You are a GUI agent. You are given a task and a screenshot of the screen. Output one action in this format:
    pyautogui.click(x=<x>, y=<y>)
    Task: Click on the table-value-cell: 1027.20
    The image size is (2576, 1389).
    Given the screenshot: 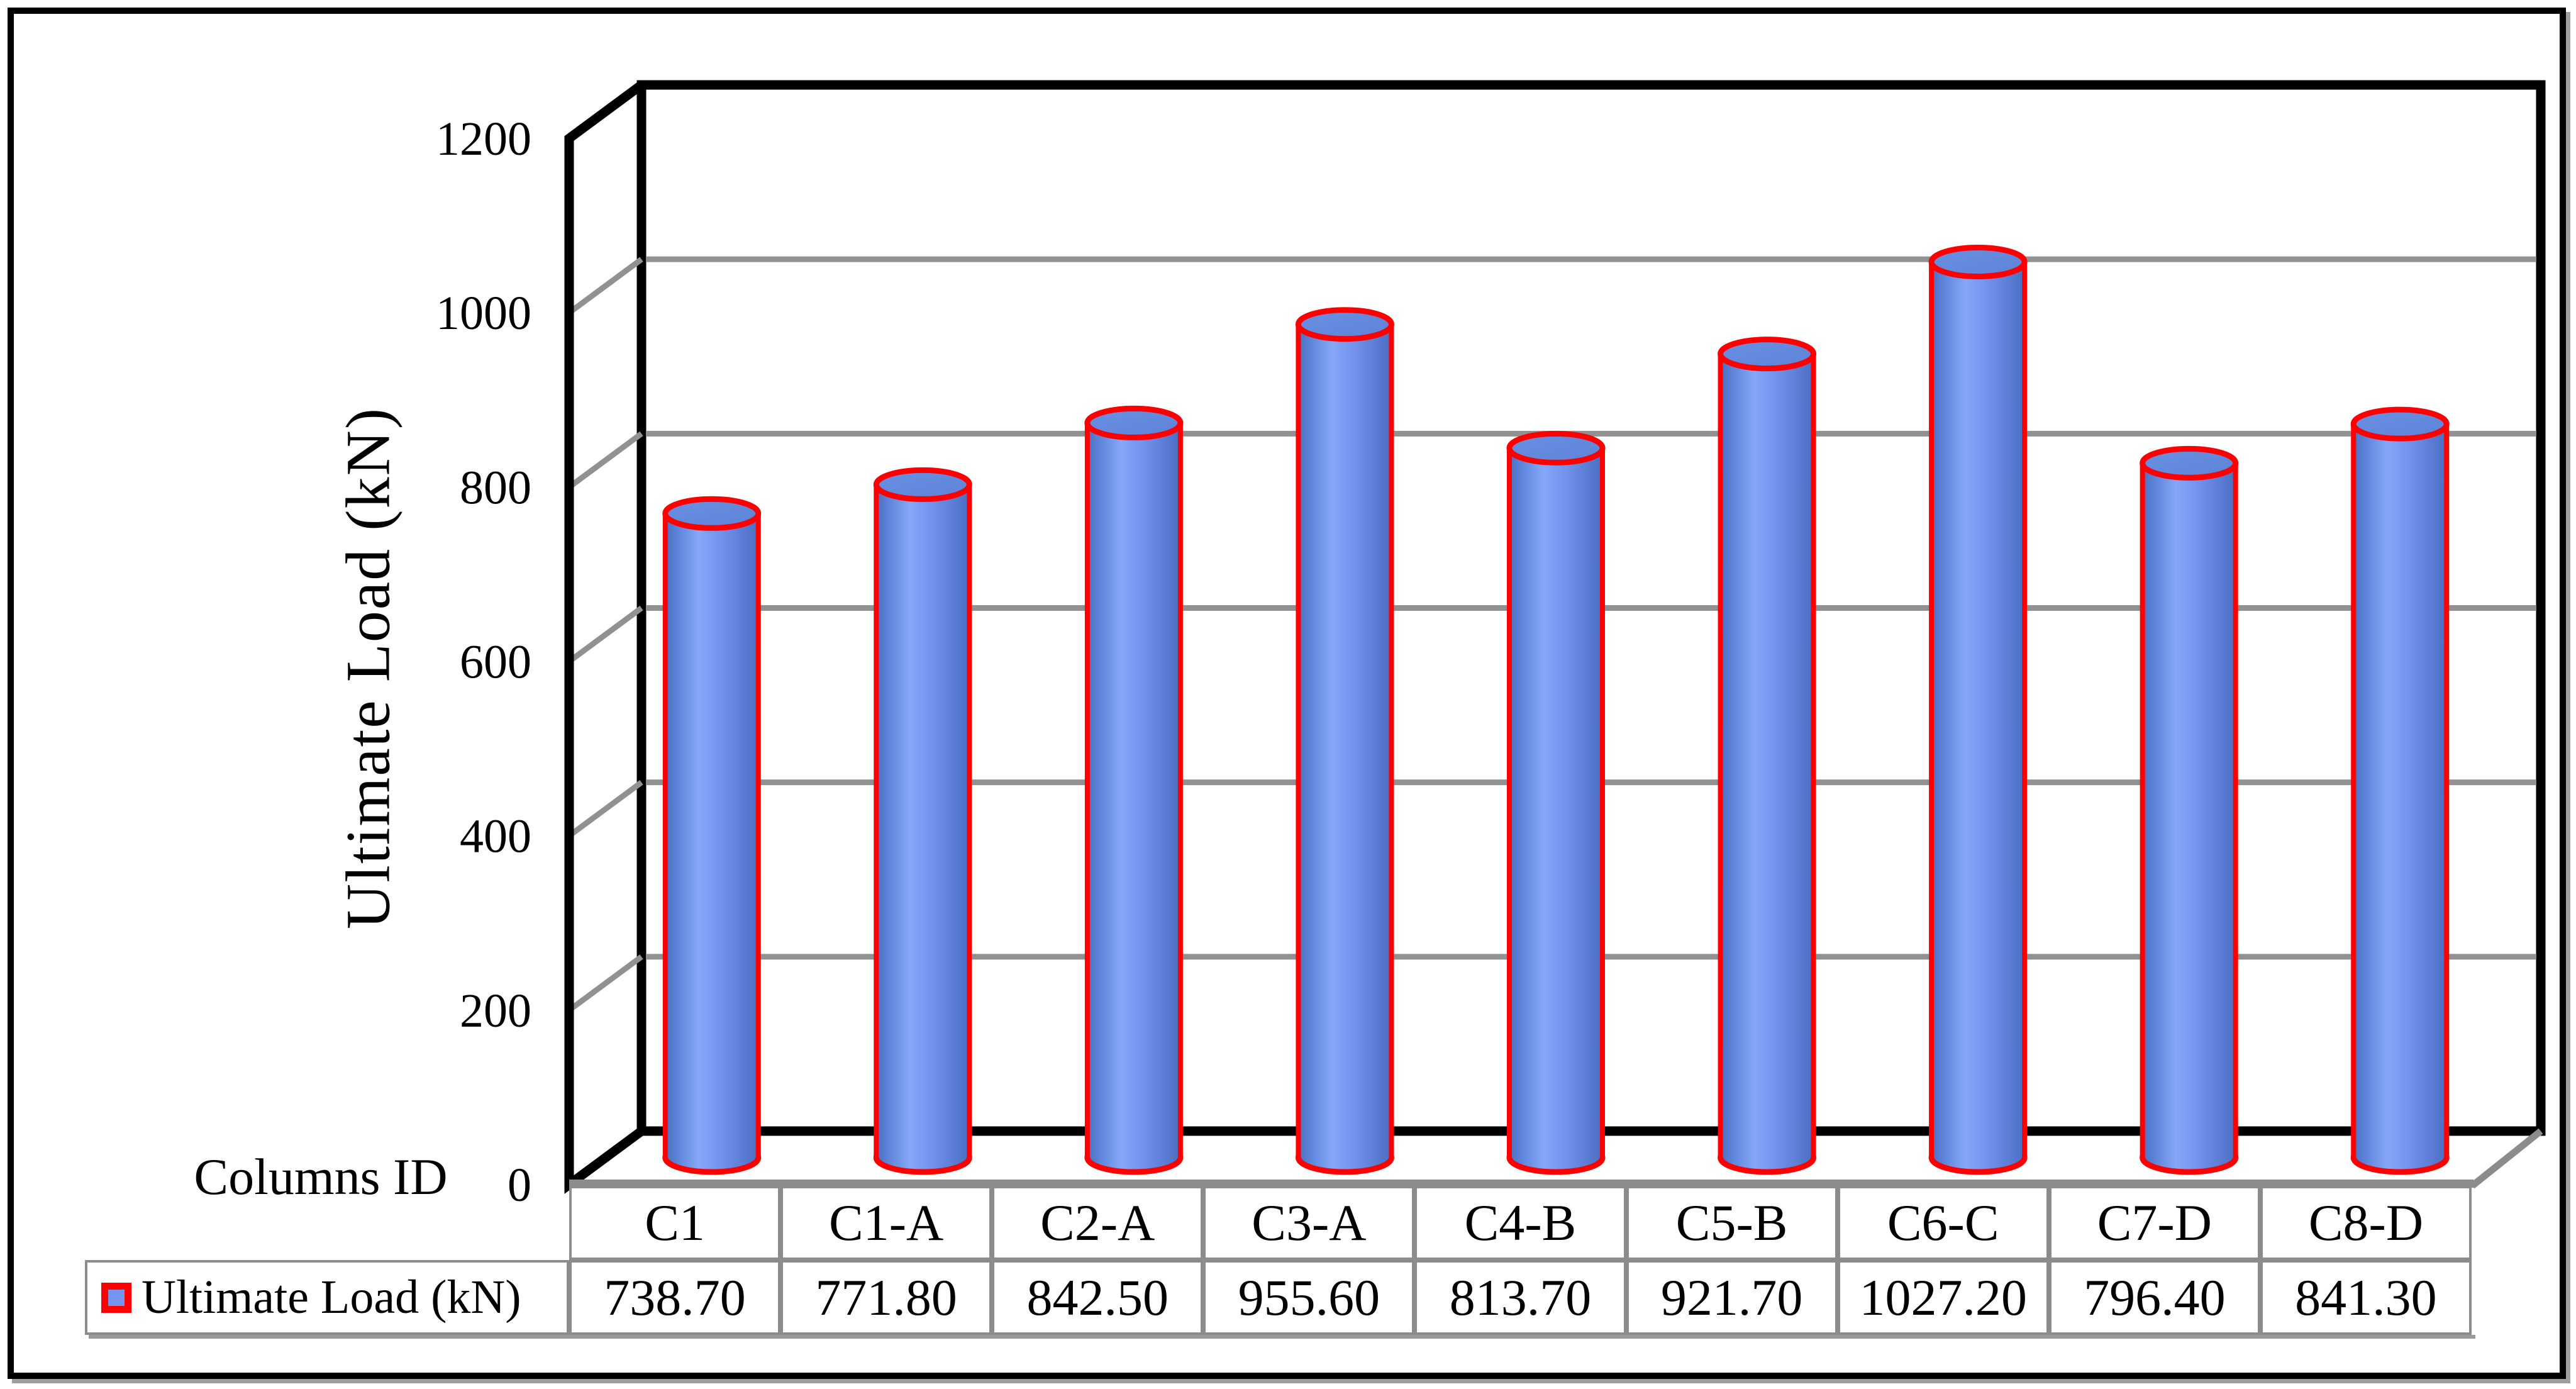 What is the action you would take?
    pyautogui.click(x=1943, y=1297)
    